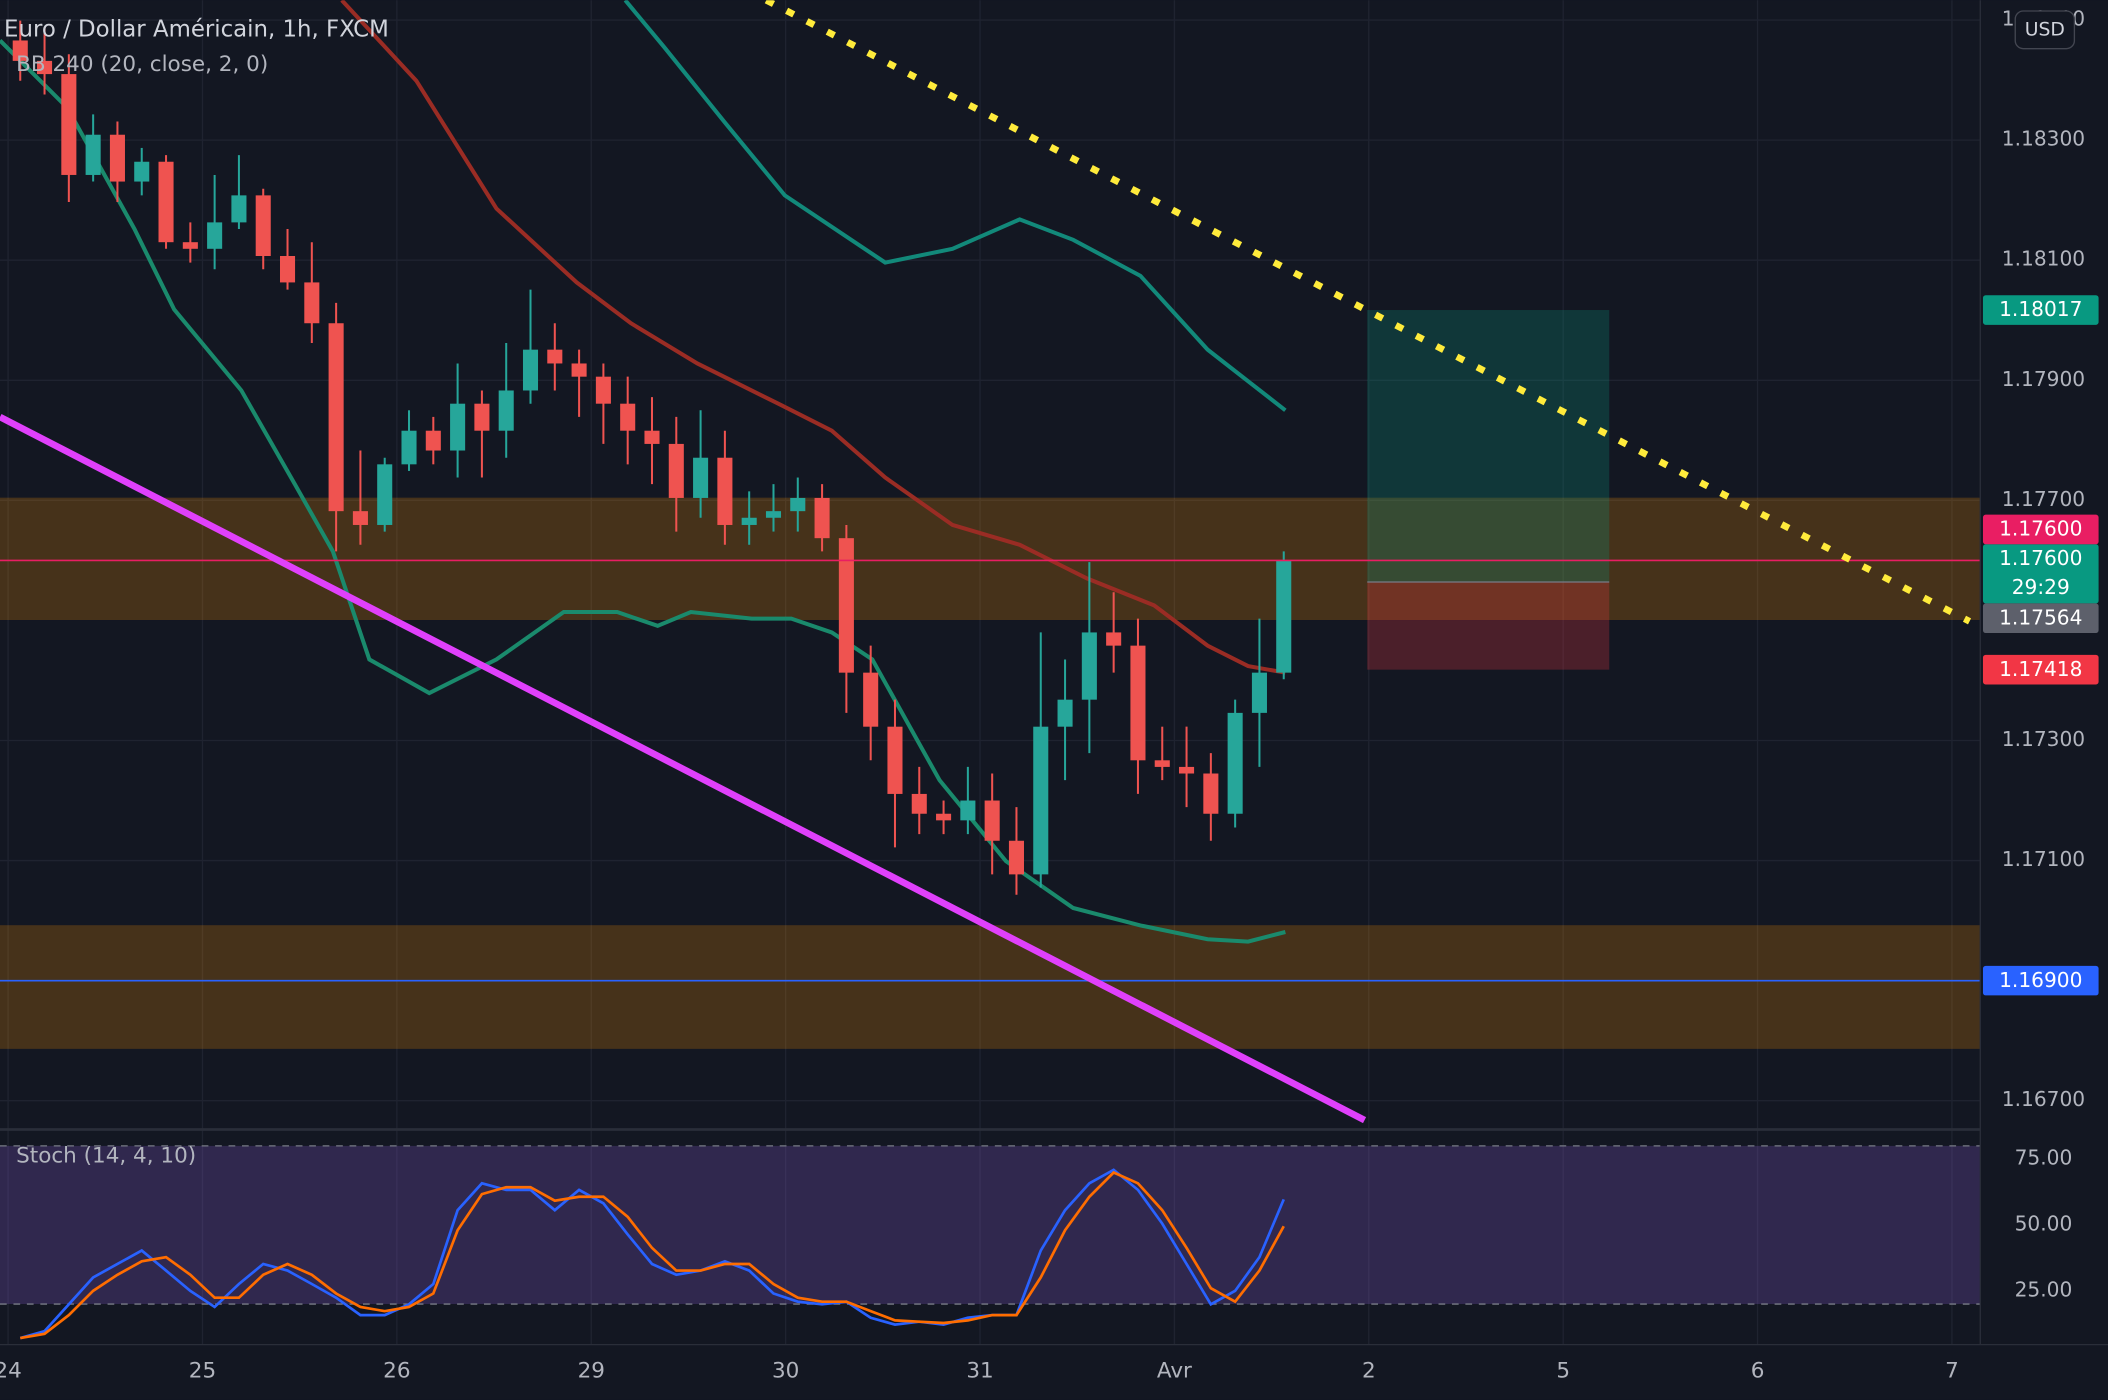 This screenshot has height=1400, width=2108. I want to click on y-tick-label: 1.16700, so click(2043, 1099).